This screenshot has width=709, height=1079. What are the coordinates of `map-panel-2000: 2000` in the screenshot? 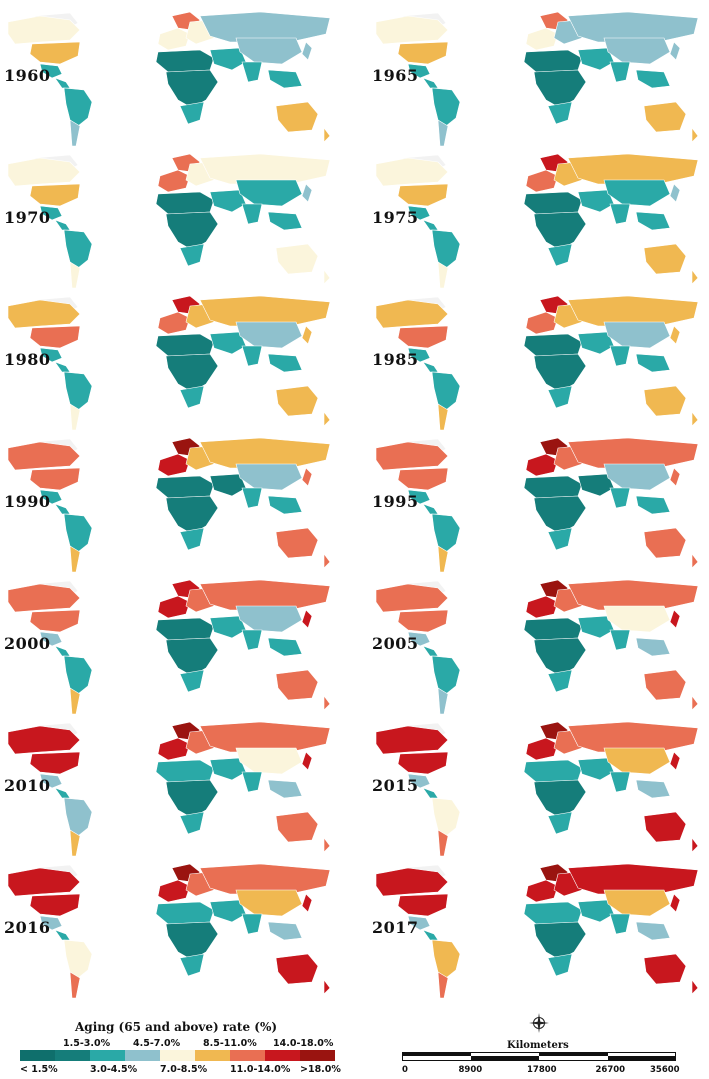 It's located at (168, 646).